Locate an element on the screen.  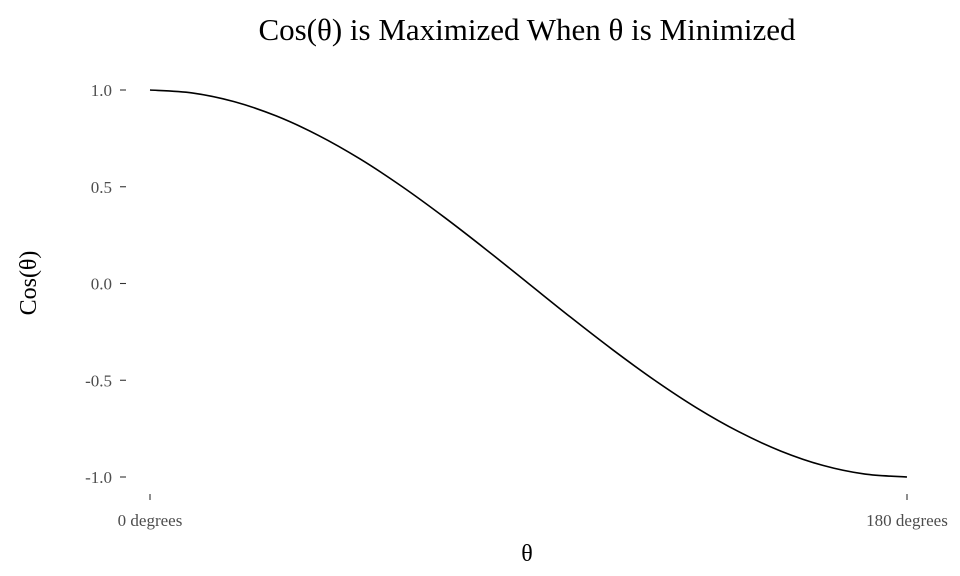
x-tick-label: 180 degrees is located at coordinates (907, 520).